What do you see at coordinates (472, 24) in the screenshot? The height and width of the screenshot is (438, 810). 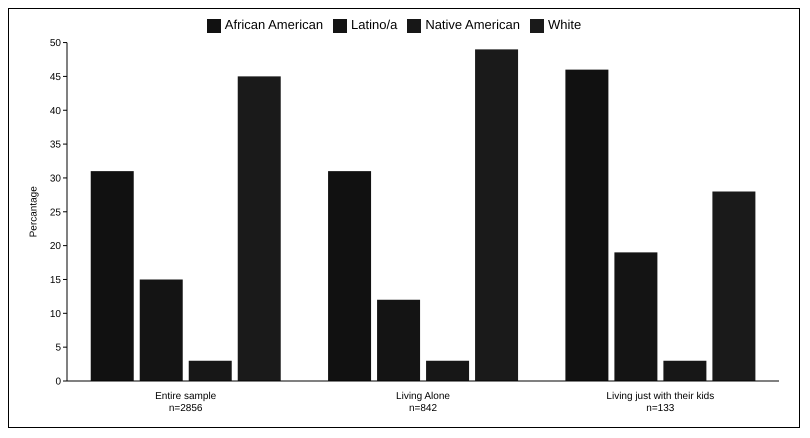 I see `legend-label: Native American` at bounding box center [472, 24].